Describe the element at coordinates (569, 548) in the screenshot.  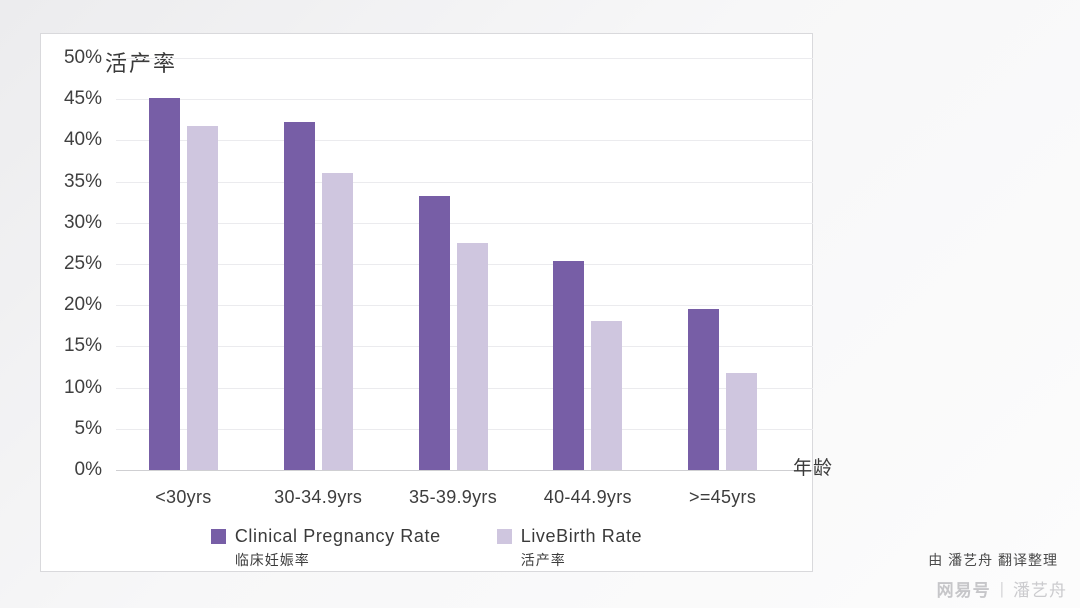
I see `legend-item-livebirth-rate: LiveBirth Rate 活产率` at that location.